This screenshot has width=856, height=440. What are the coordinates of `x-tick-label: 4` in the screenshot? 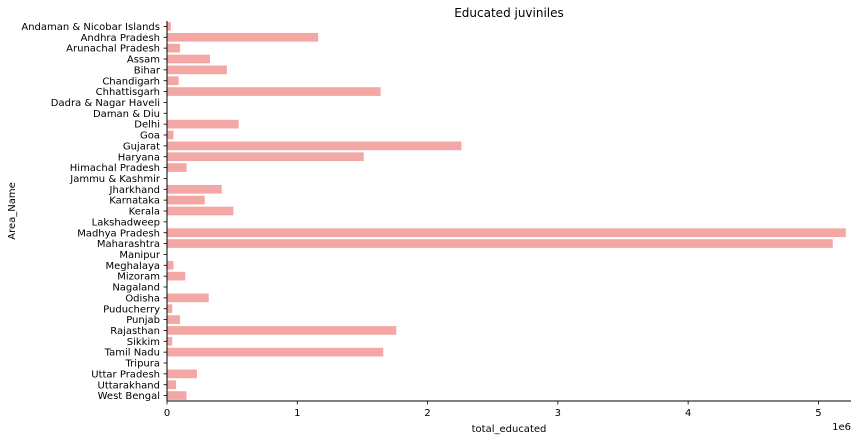 It's located at (688, 413).